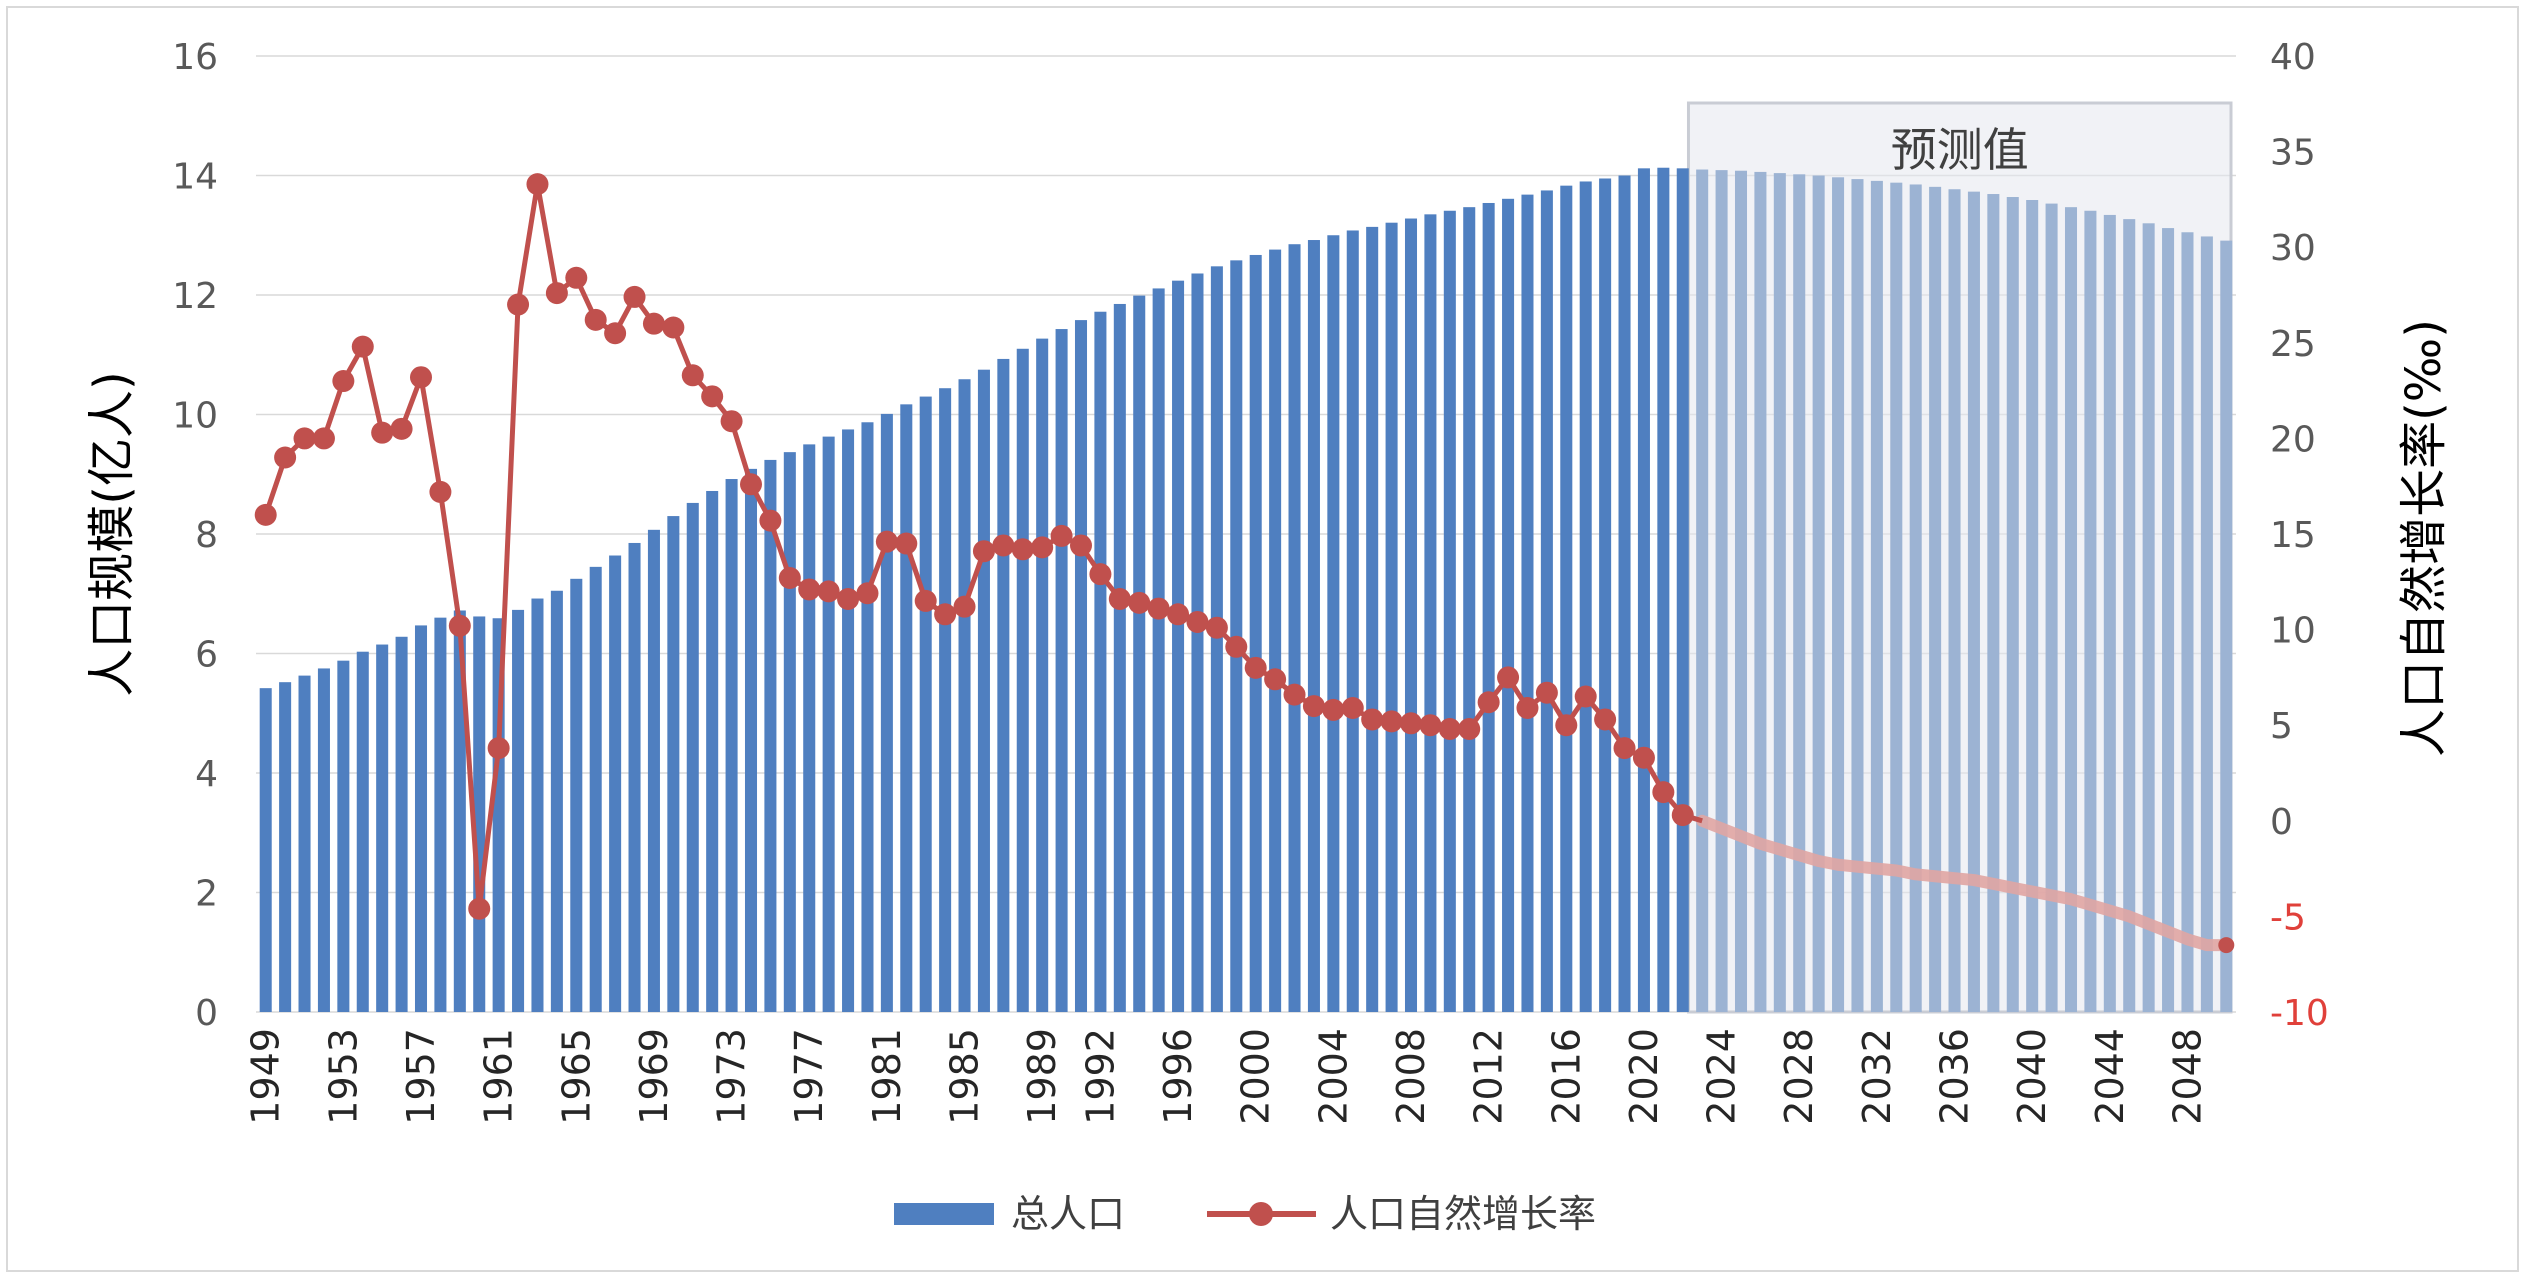 This screenshot has height=1280, width=2527. What do you see at coordinates (983, 551) in the screenshot?
I see `growth-point-1986` at bounding box center [983, 551].